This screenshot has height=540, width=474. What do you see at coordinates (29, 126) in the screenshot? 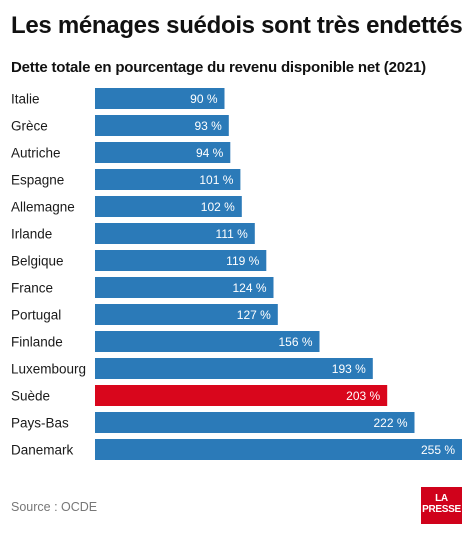
I see `category-label: Grèce` at bounding box center [29, 126].